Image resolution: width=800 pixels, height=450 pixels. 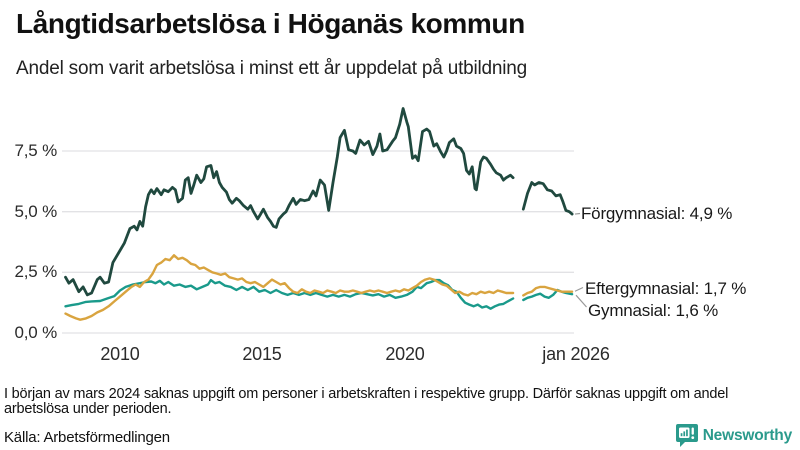 What do you see at coordinates (666, 288) in the screenshot?
I see `series-label-eftergymnasial: Eftergymnasial: 1,7 %` at bounding box center [666, 288].